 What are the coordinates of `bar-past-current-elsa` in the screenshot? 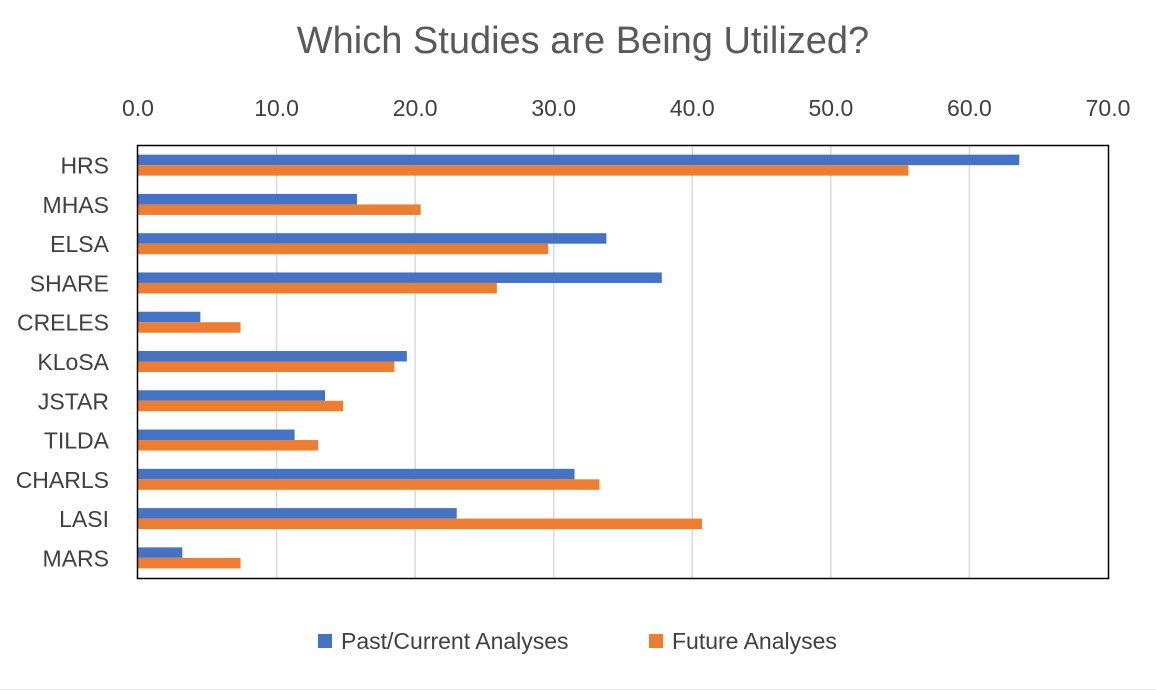 It's located at (372, 238).